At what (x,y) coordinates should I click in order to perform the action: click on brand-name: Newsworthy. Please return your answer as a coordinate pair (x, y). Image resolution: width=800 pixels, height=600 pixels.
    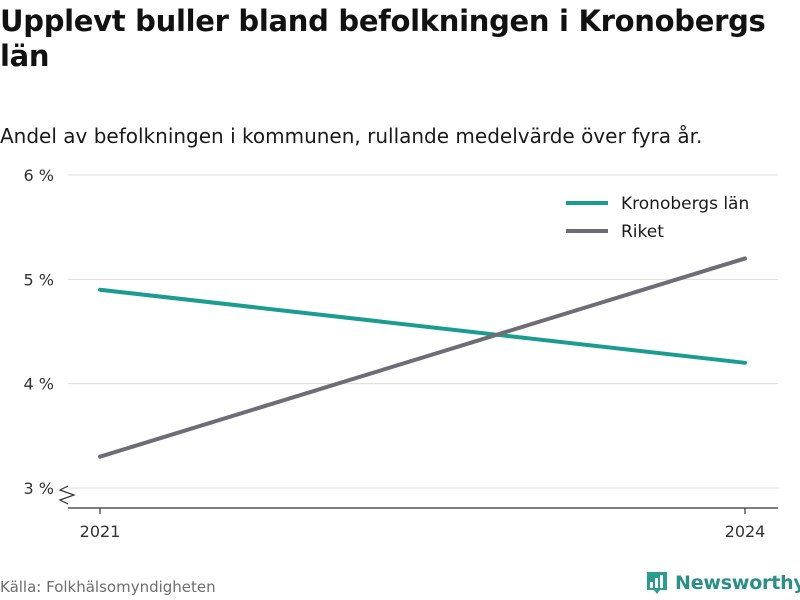
    Looking at the image, I should click on (737, 583).